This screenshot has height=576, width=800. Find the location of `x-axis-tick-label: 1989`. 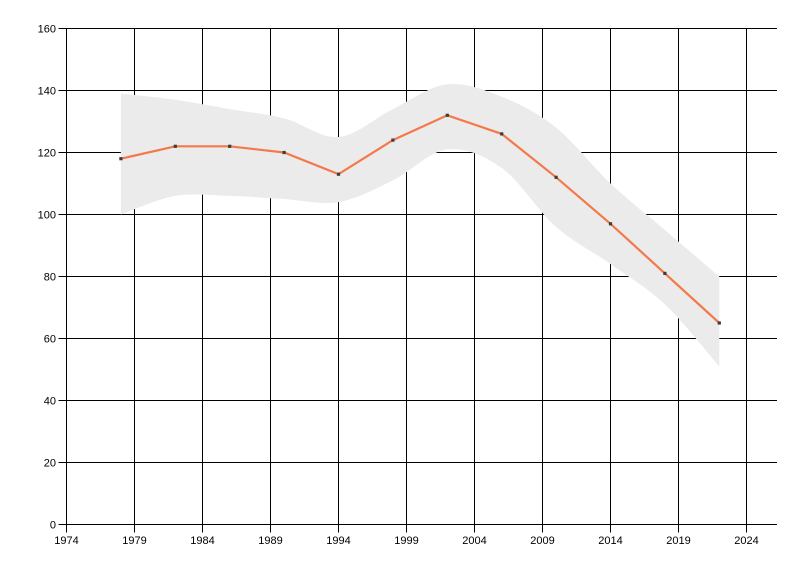

x-axis-tick-label: 1989 is located at coordinates (270, 541).